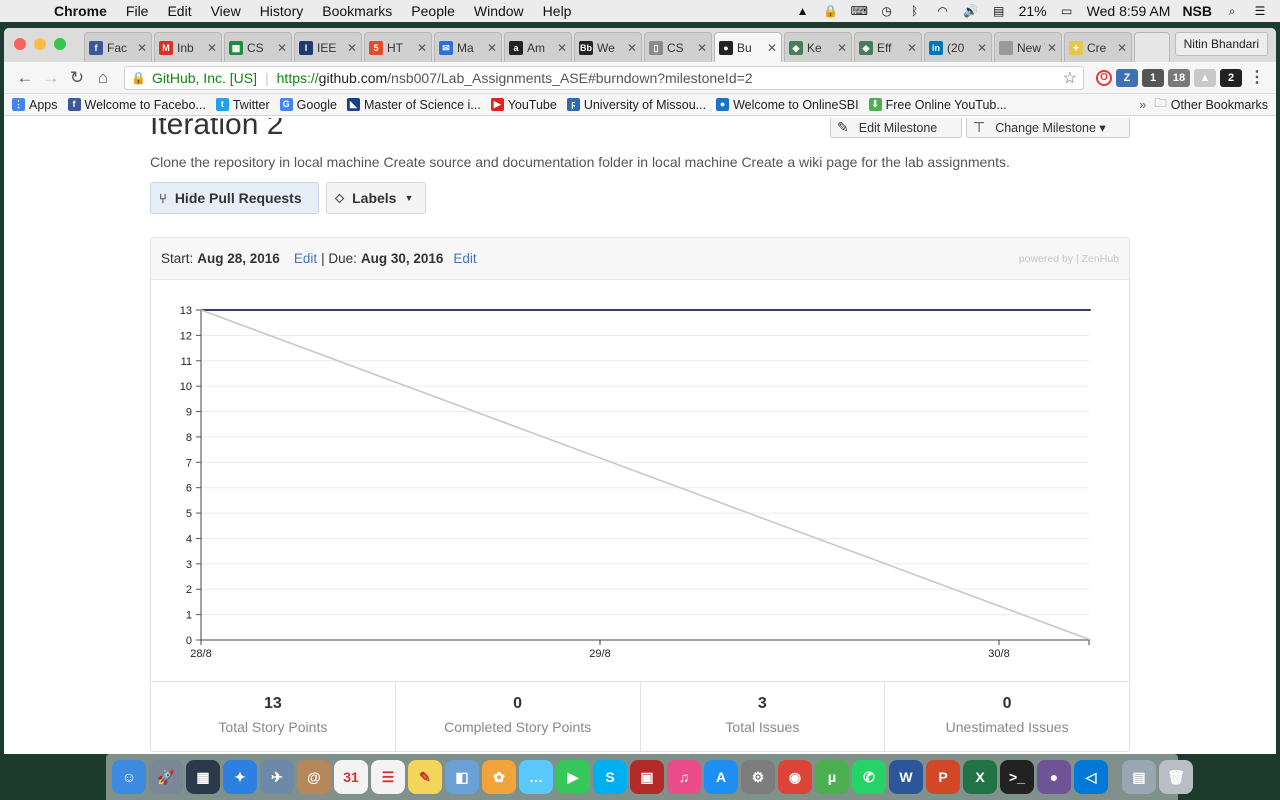  Describe the element at coordinates (980, 777) in the screenshot. I see `excel-icon: X` at that location.